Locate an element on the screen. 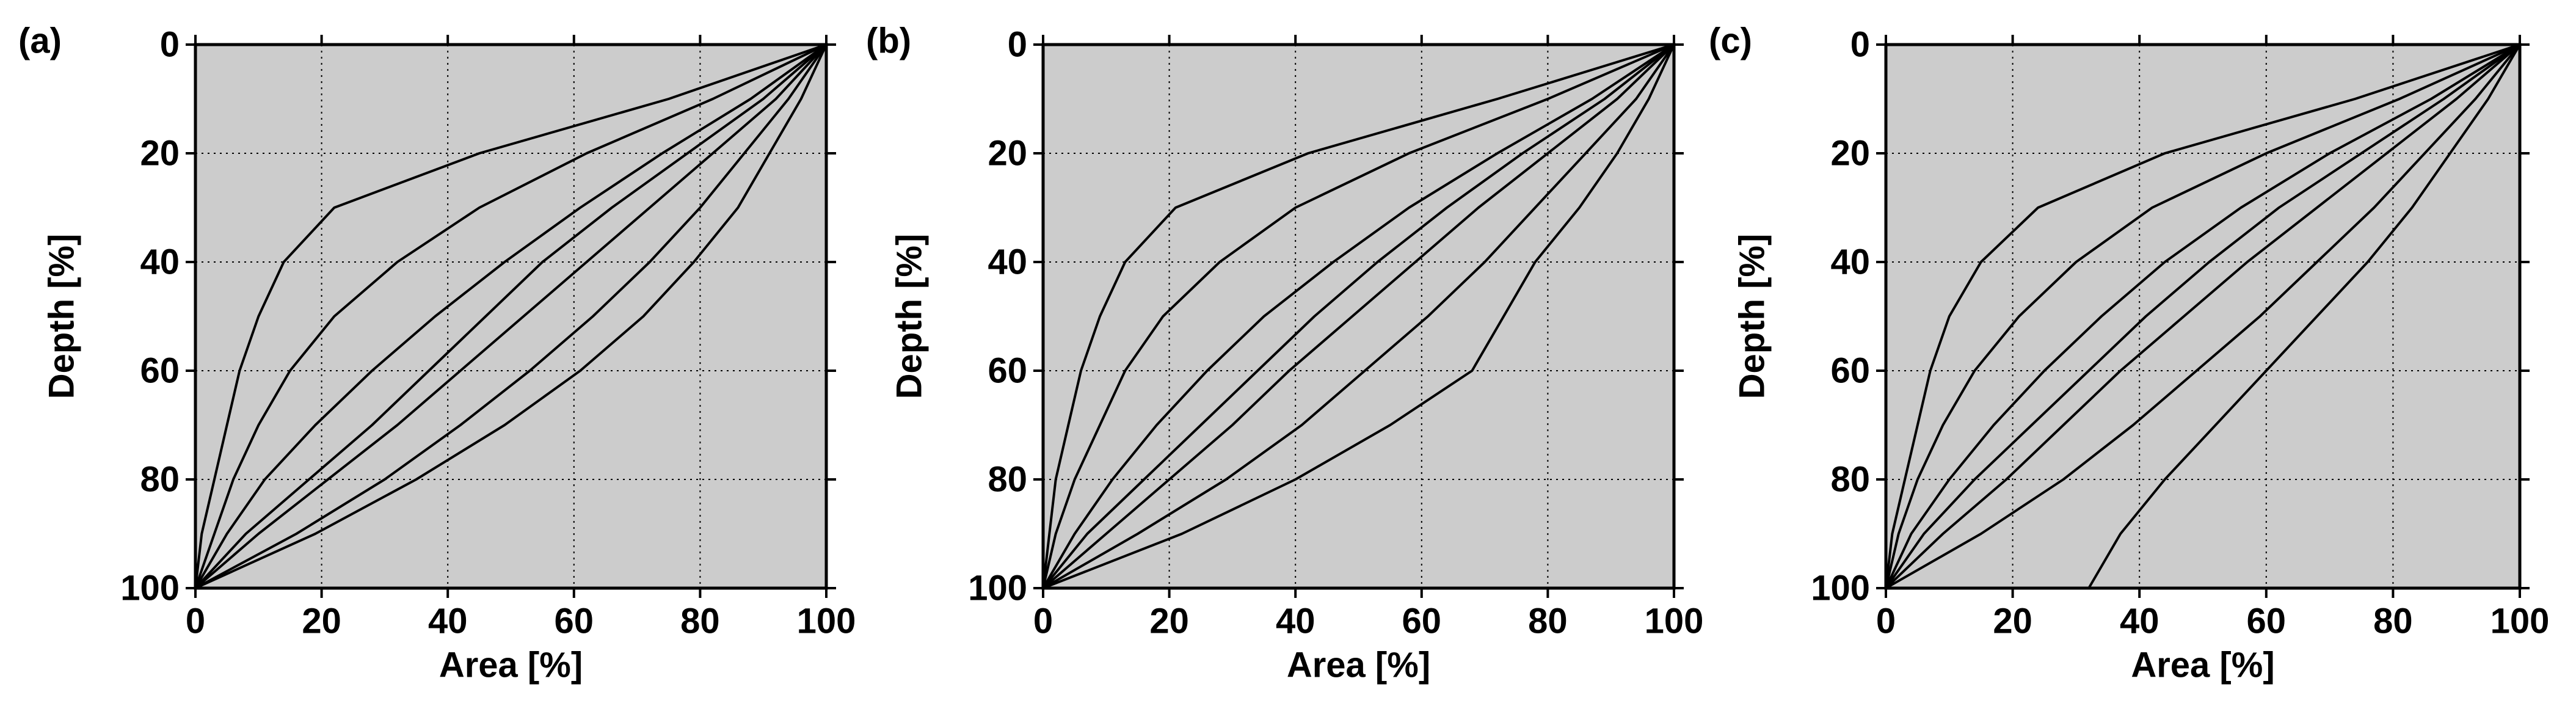 The height and width of the screenshot is (728, 2576). panel-label: (a) is located at coordinates (40, 40).